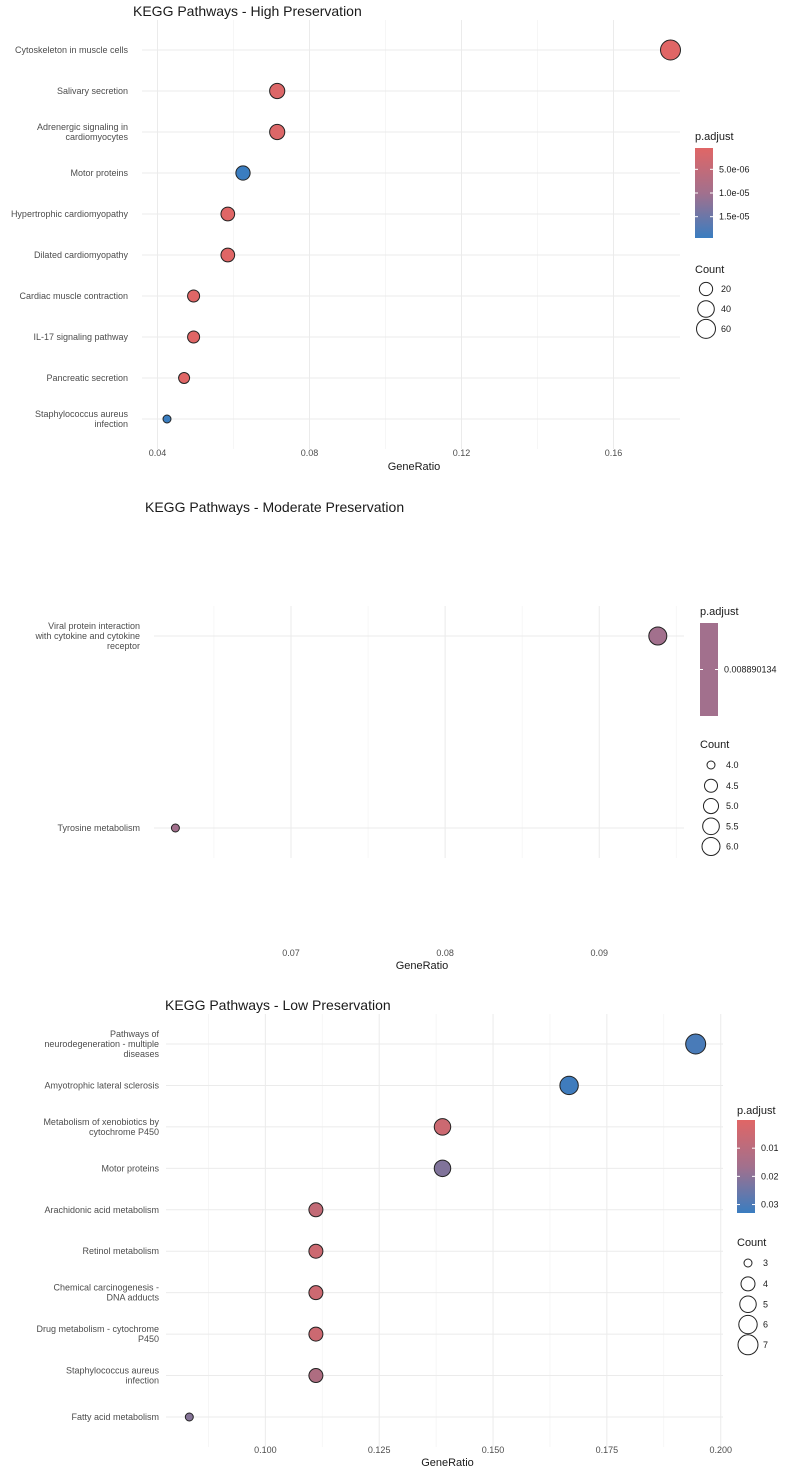 This screenshot has height=1476, width=792. What do you see at coordinates (310, 453) in the screenshot?
I see `x-tick-label: 0.08` at bounding box center [310, 453].